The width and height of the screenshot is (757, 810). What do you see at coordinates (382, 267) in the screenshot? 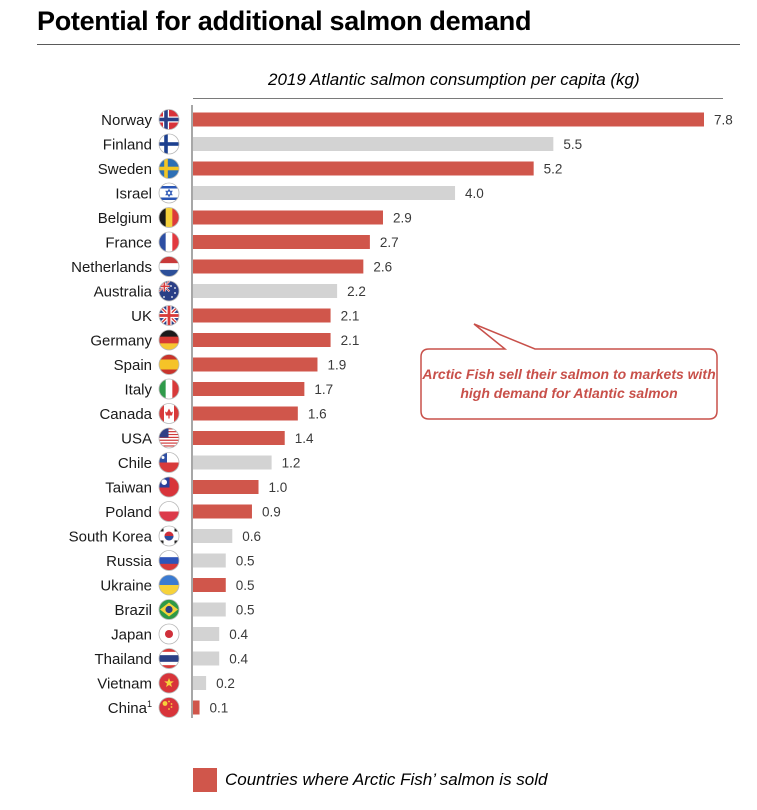
I see `value-label: 2.6` at bounding box center [382, 267].